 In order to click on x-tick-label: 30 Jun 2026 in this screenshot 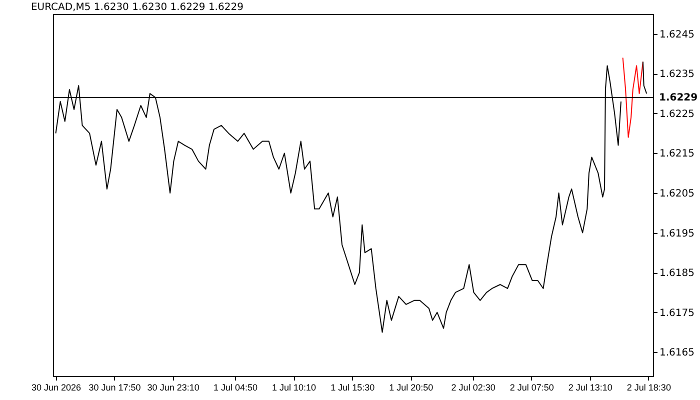, I will do `click(56, 387)`.